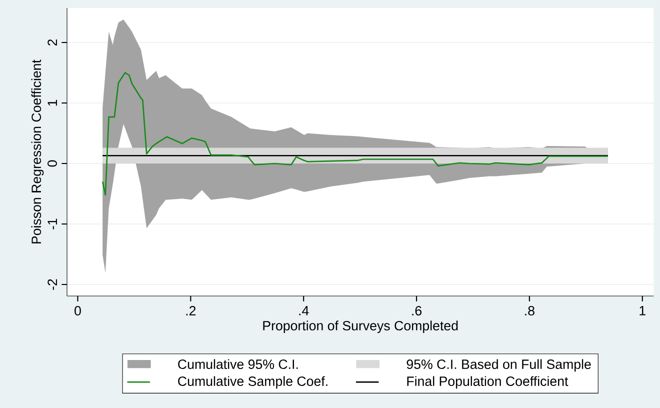 The width and height of the screenshot is (660, 408). Describe the element at coordinates (487, 382) in the screenshot. I see `legend-label: Final Population Coefficient` at that location.